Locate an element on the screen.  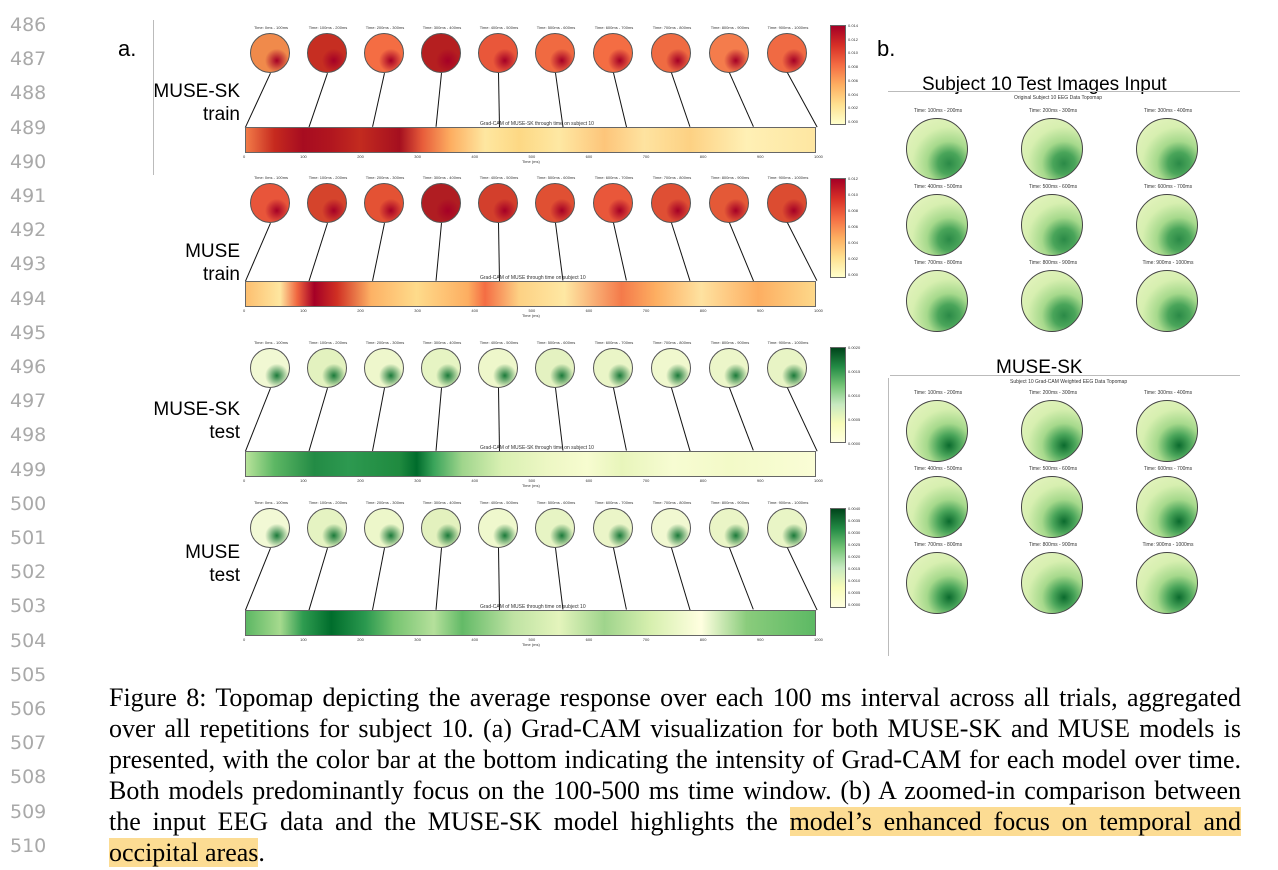
line-number: 499 is located at coordinates (28, 469).